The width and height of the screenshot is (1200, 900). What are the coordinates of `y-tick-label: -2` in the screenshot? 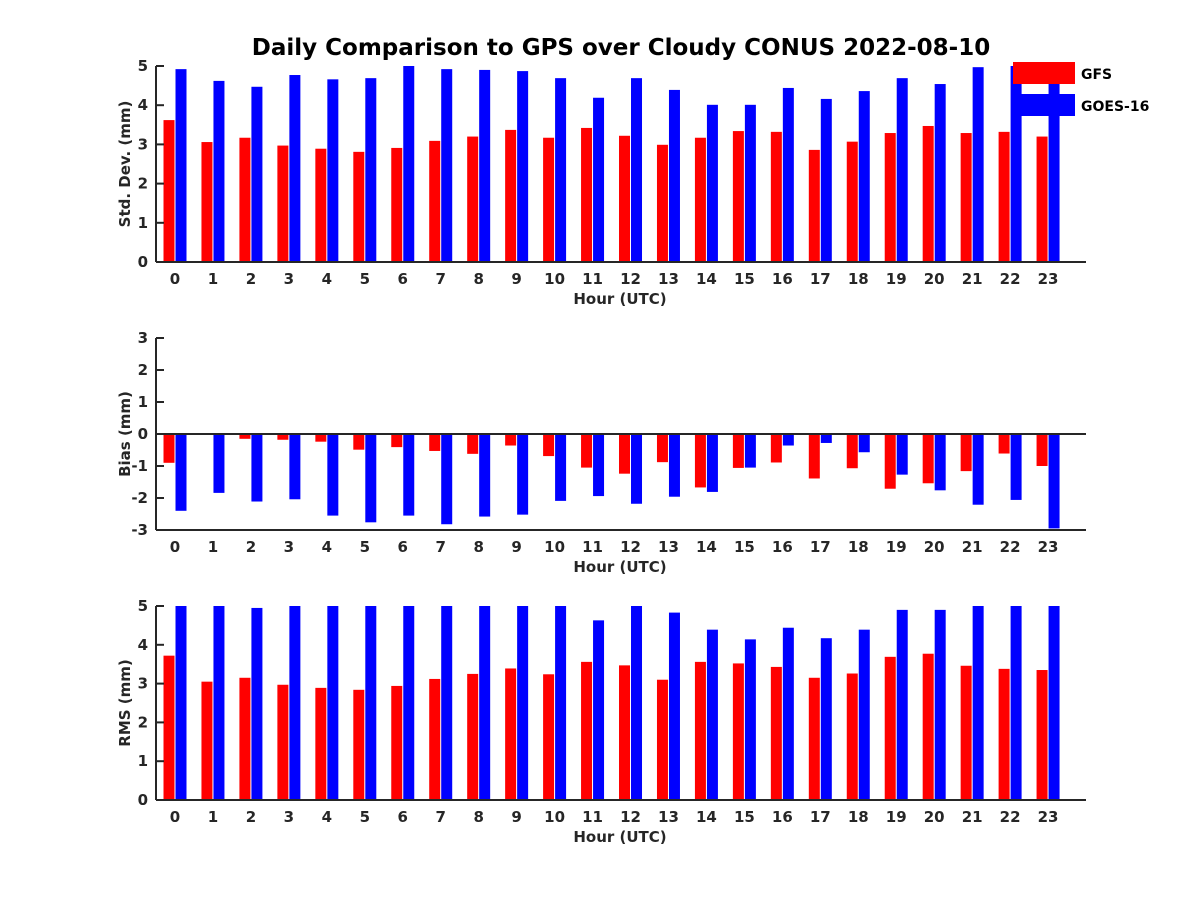 It's located at (139, 498).